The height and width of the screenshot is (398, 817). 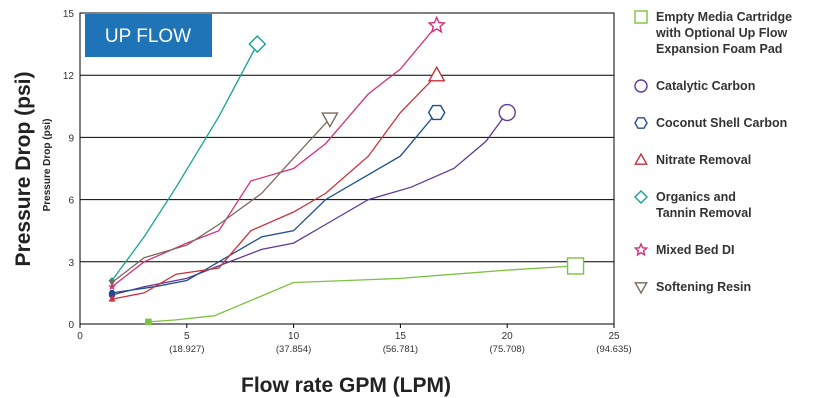 I want to click on legend-label: Organics and, so click(x=696, y=197).